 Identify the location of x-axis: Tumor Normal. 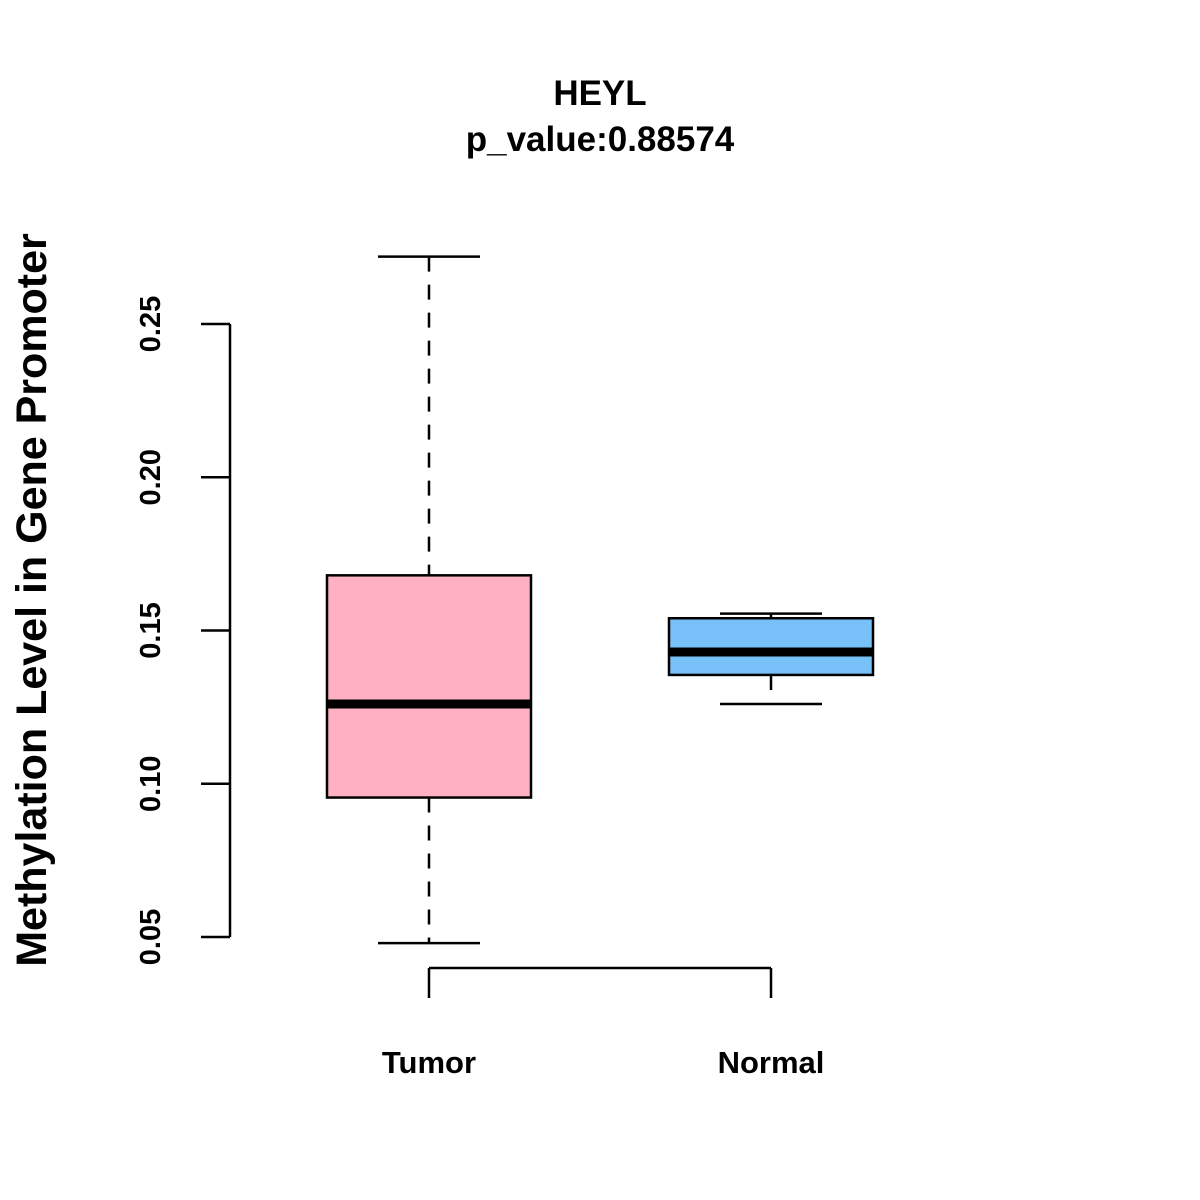
(603, 1023).